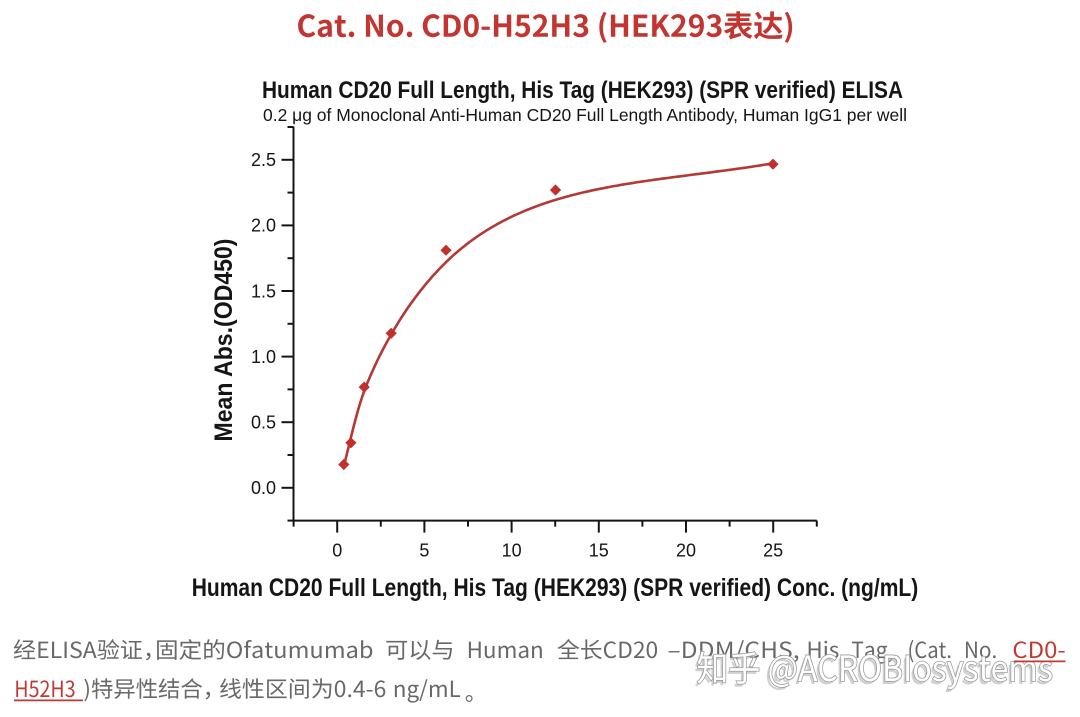 This screenshot has width=1080, height=717. What do you see at coordinates (686, 551) in the screenshot?
I see `svg-text: 20` at bounding box center [686, 551].